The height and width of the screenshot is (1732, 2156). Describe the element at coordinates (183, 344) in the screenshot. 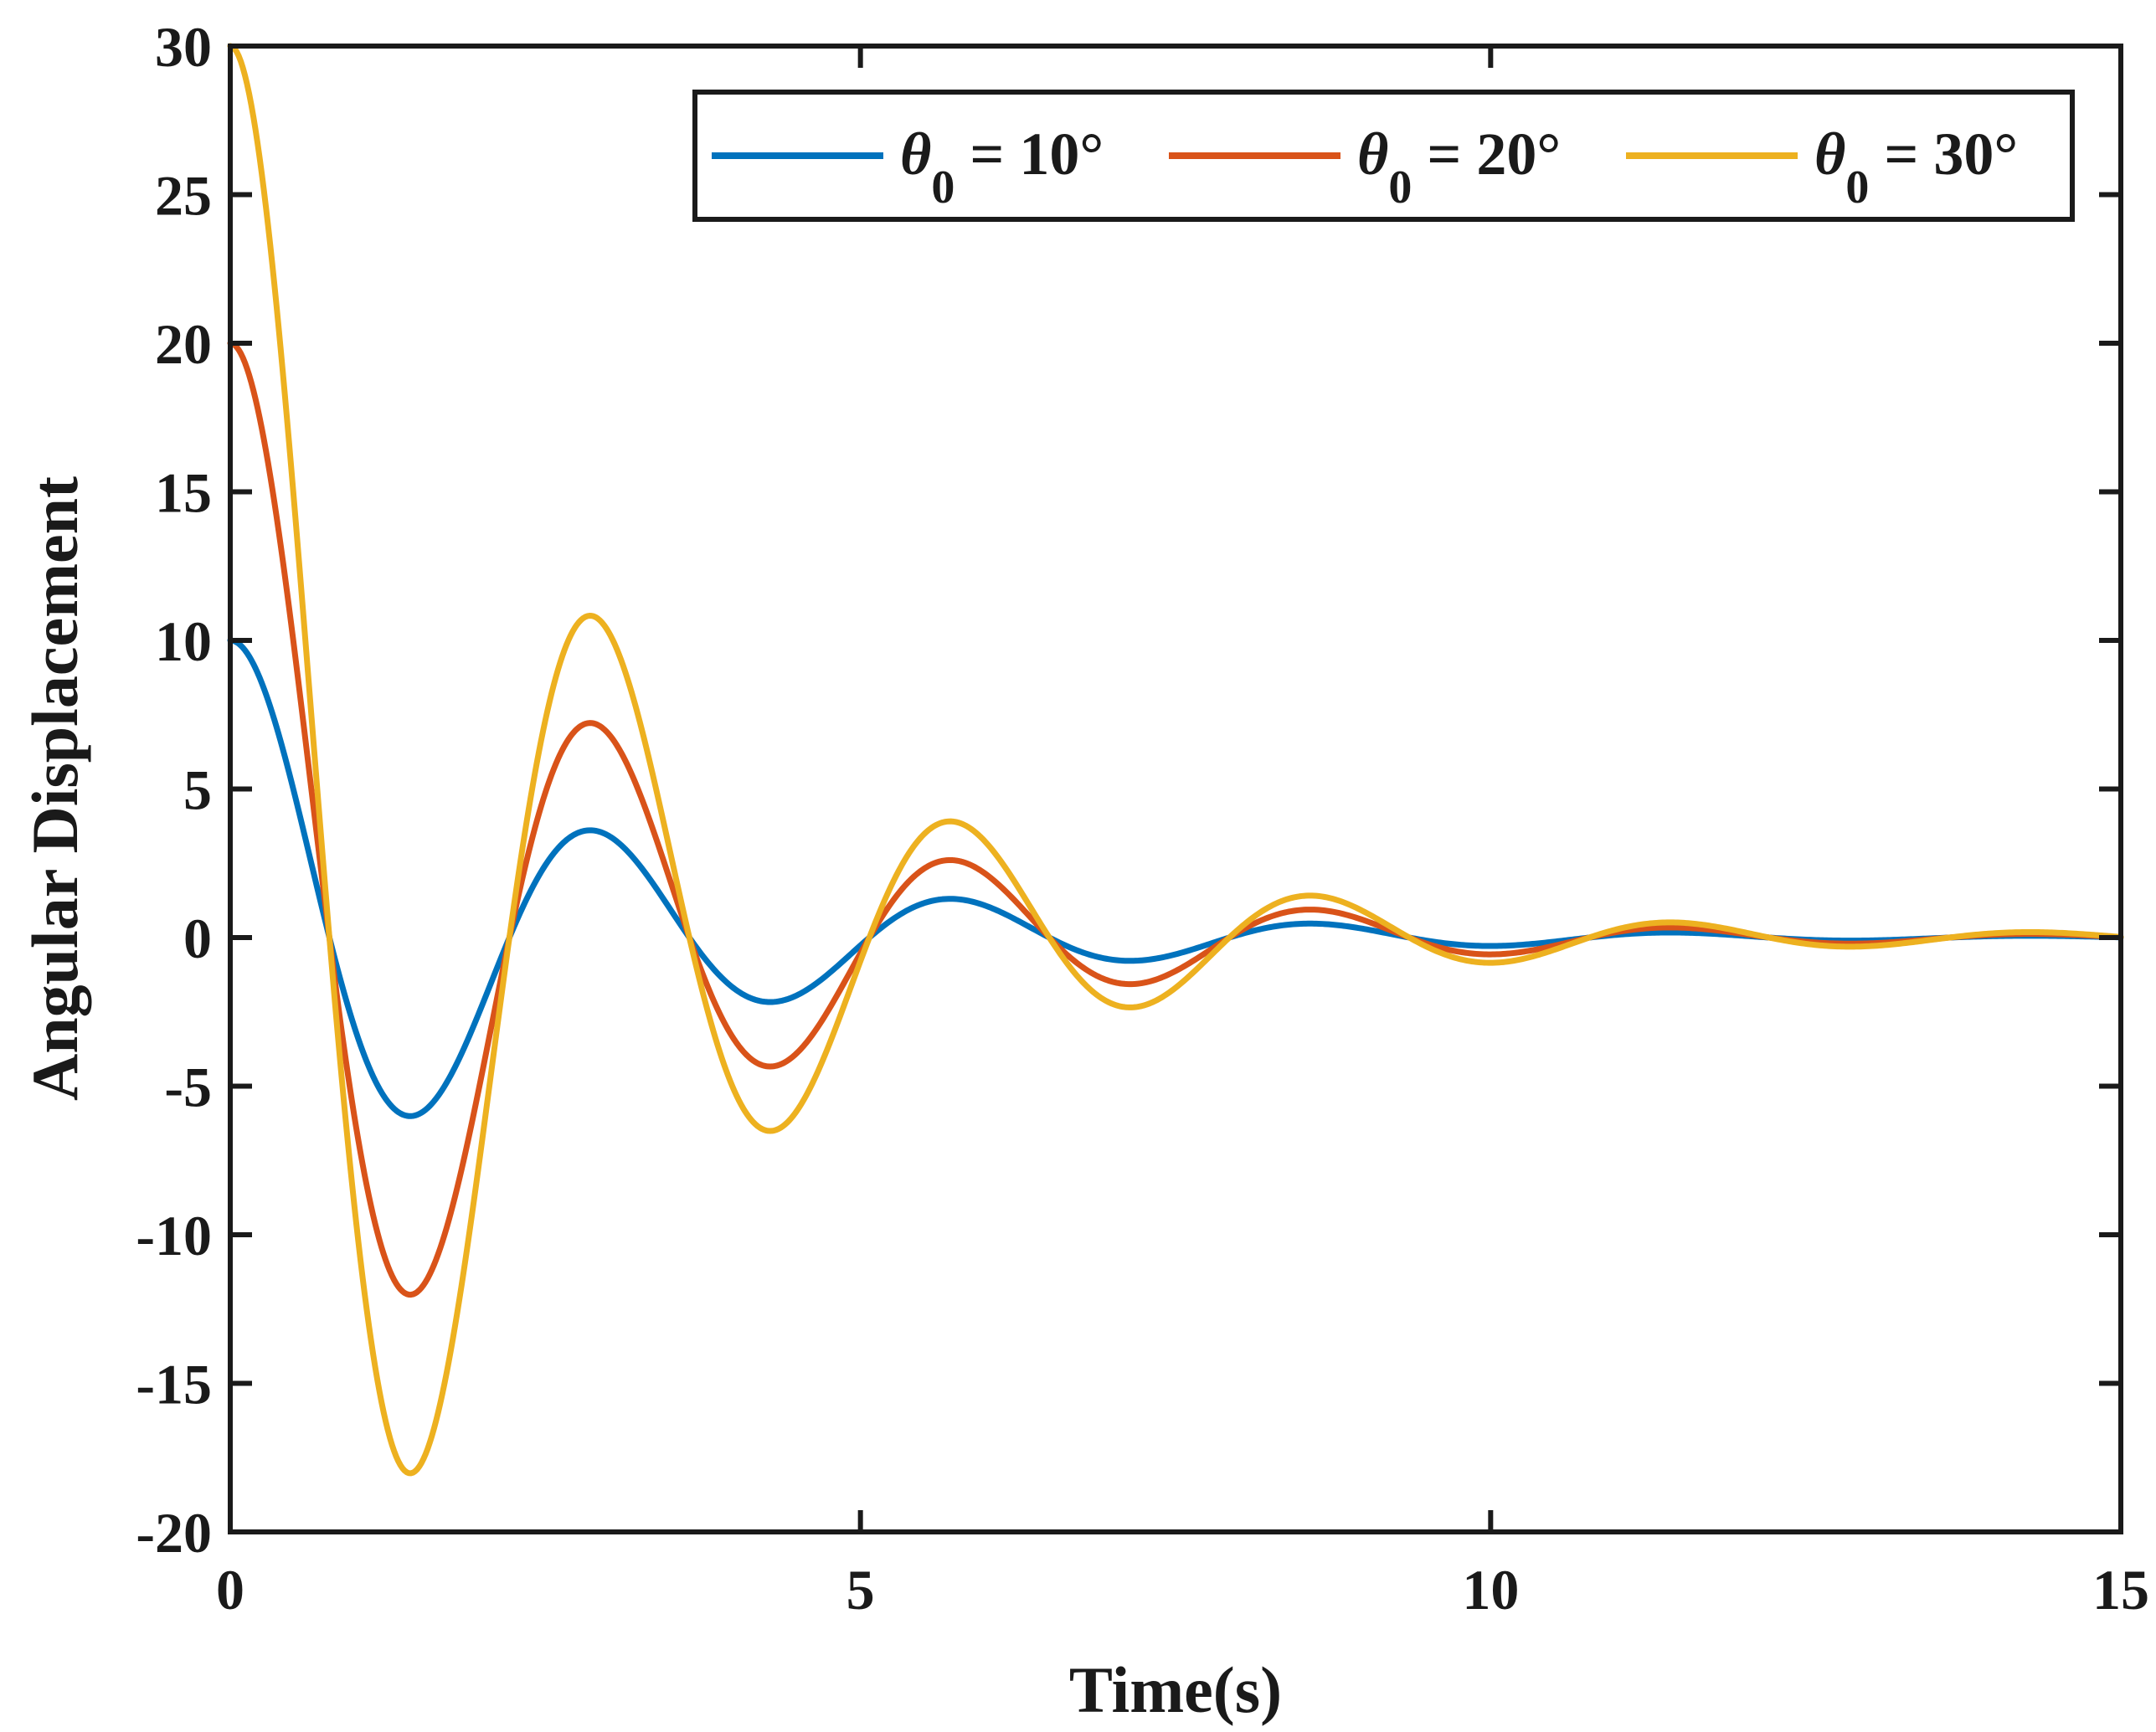

I see `y-tick-label: 20` at that location.